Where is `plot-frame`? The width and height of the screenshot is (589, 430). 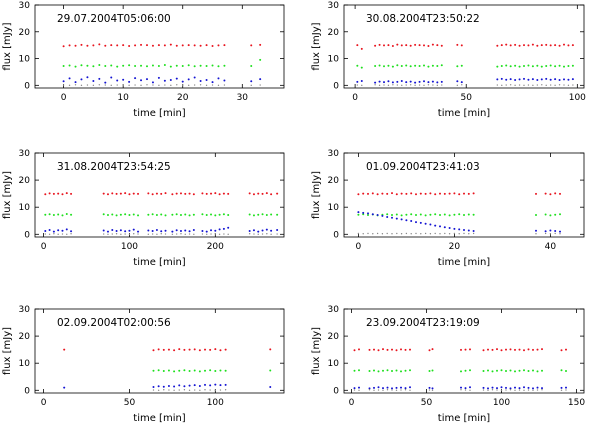
plot-frame is located at coordinates (464, 351).